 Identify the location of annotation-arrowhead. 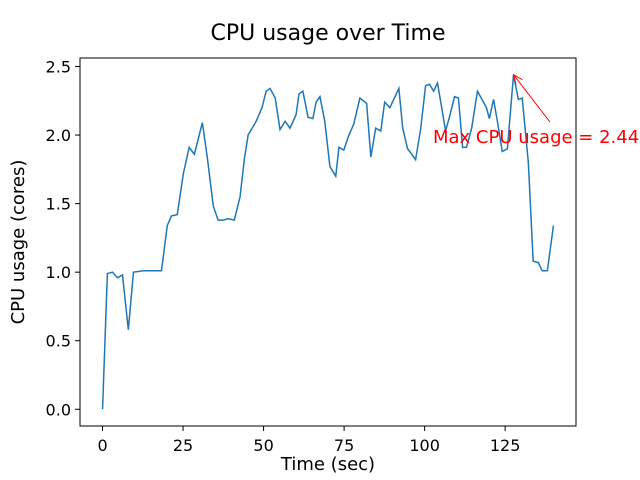
(517, 79).